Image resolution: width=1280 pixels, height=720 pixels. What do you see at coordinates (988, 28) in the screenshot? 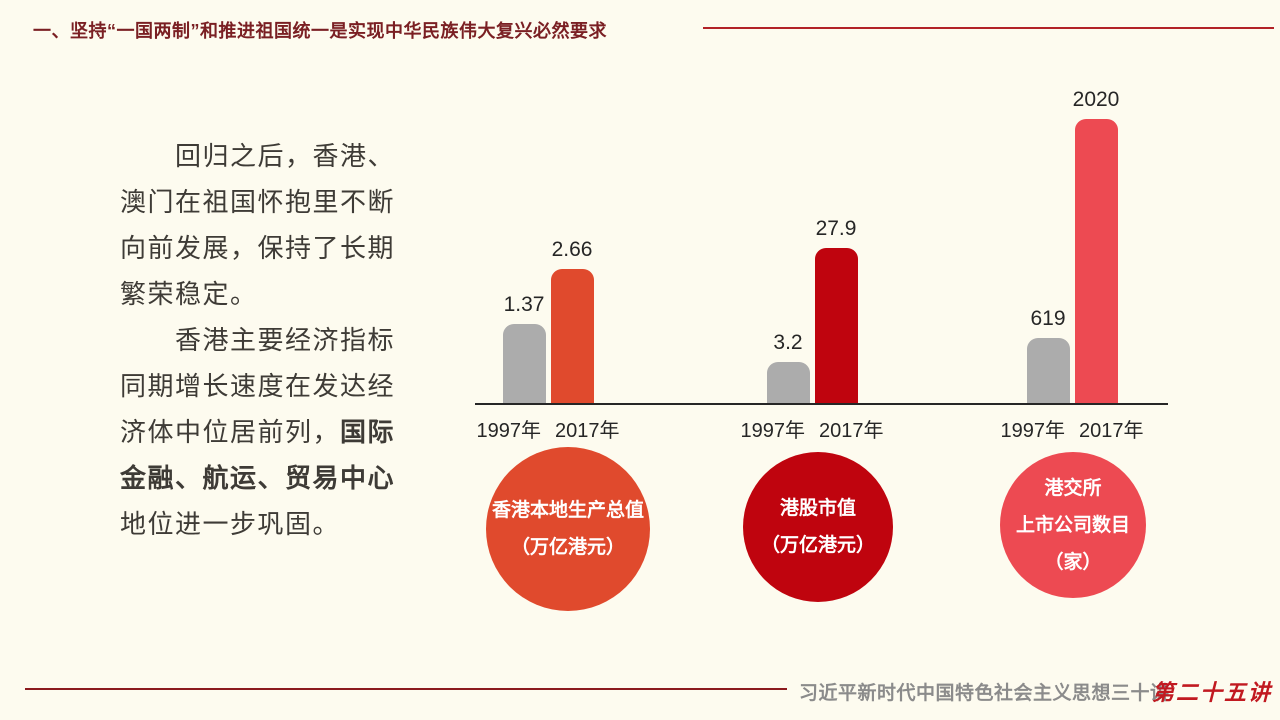
I see `header-rule-line` at bounding box center [988, 28].